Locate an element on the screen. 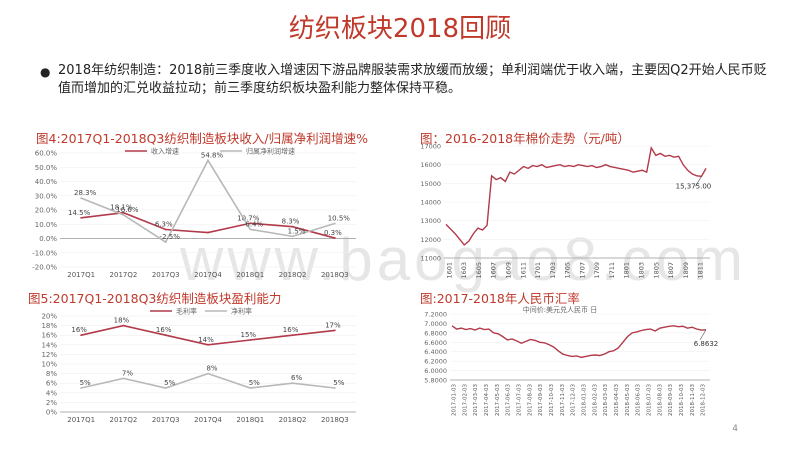 This screenshot has width=800, height=450. x-tick-label: 2017Q1 is located at coordinates (81, 420).